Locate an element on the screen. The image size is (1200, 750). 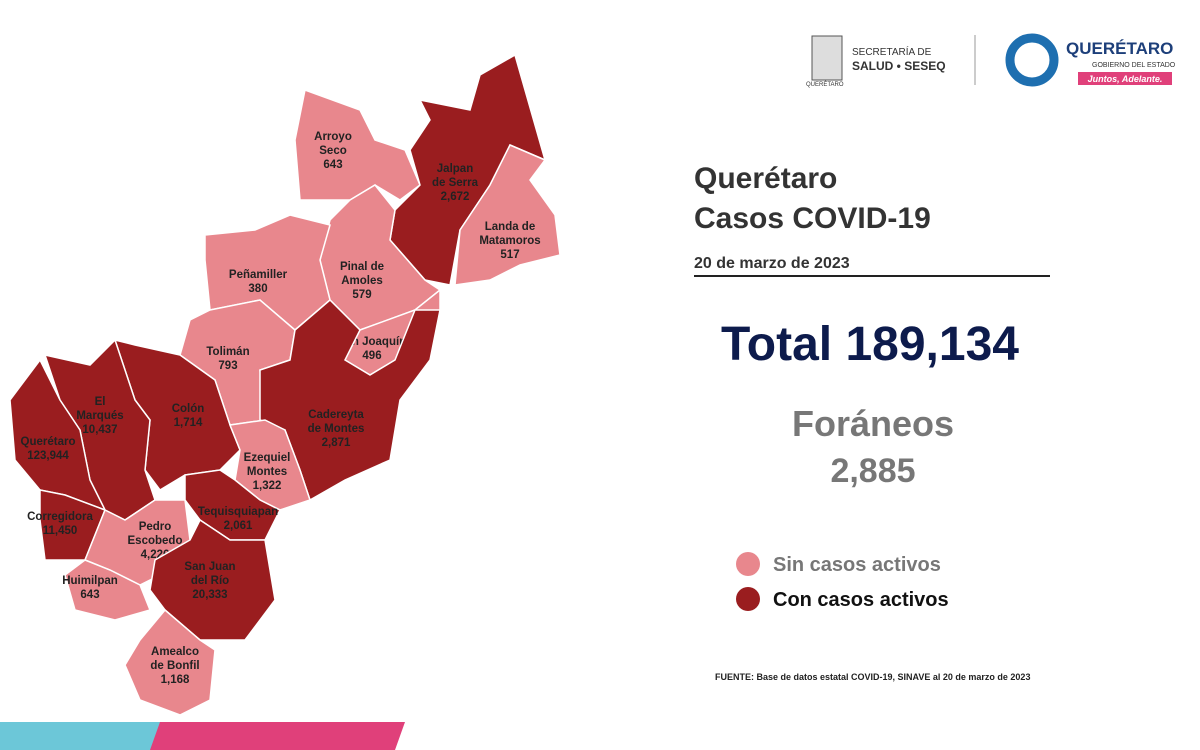
municipality-name: Peñamiller is located at coordinates (258, 275).